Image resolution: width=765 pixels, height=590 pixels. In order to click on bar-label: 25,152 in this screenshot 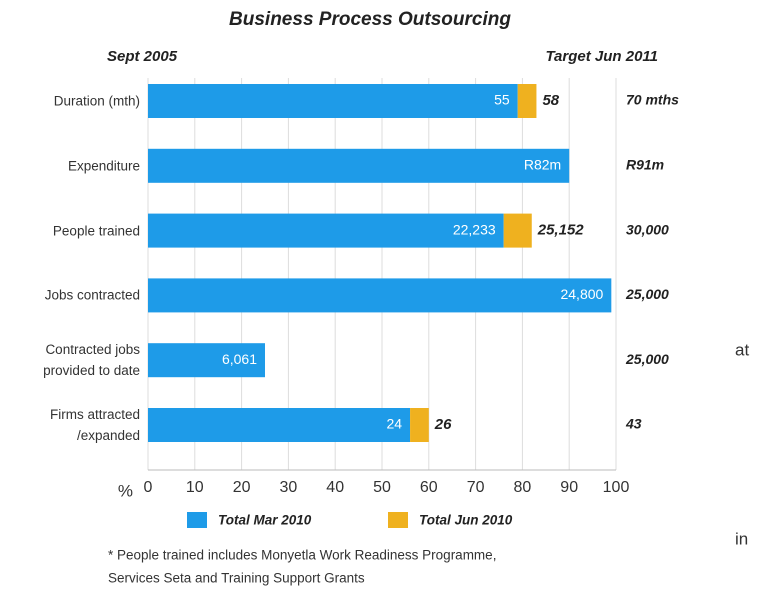, I will do `click(561, 230)`.